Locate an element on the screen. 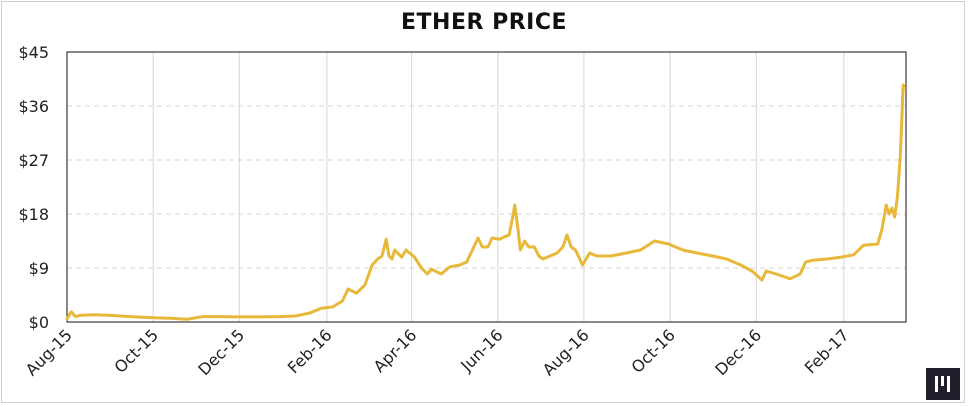 The width and height of the screenshot is (968, 406). x-tick-label: Dec-16 is located at coordinates (738, 352).